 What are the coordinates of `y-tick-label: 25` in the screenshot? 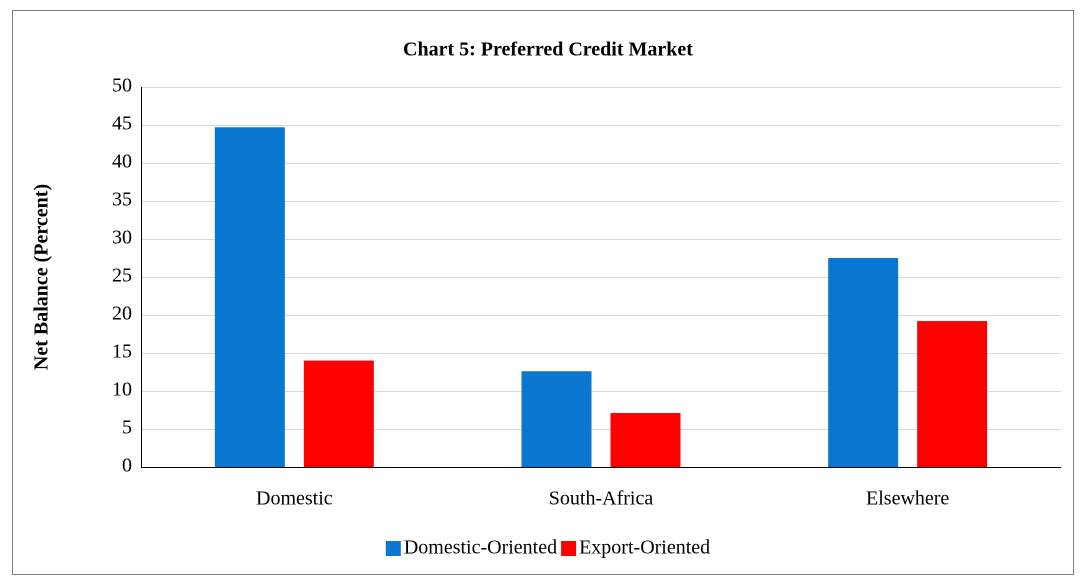 It's located at (122, 276).